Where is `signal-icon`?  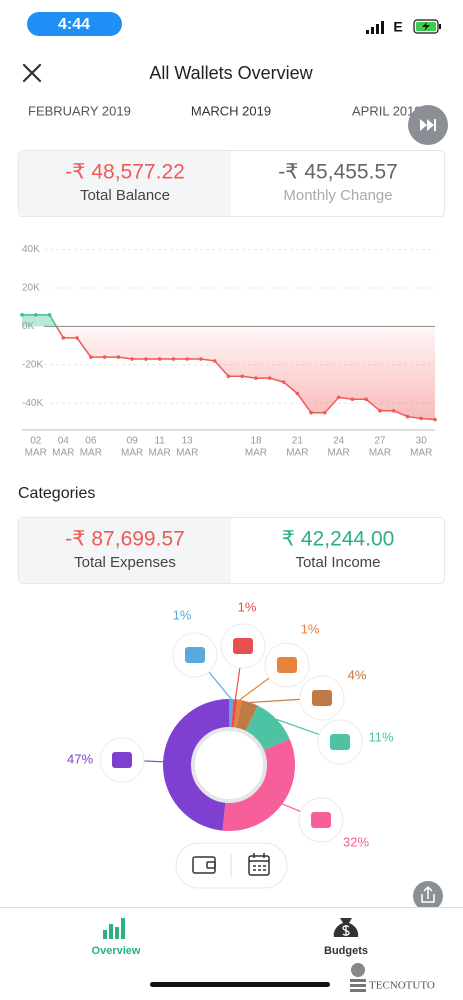 signal-icon is located at coordinates (375, 27).